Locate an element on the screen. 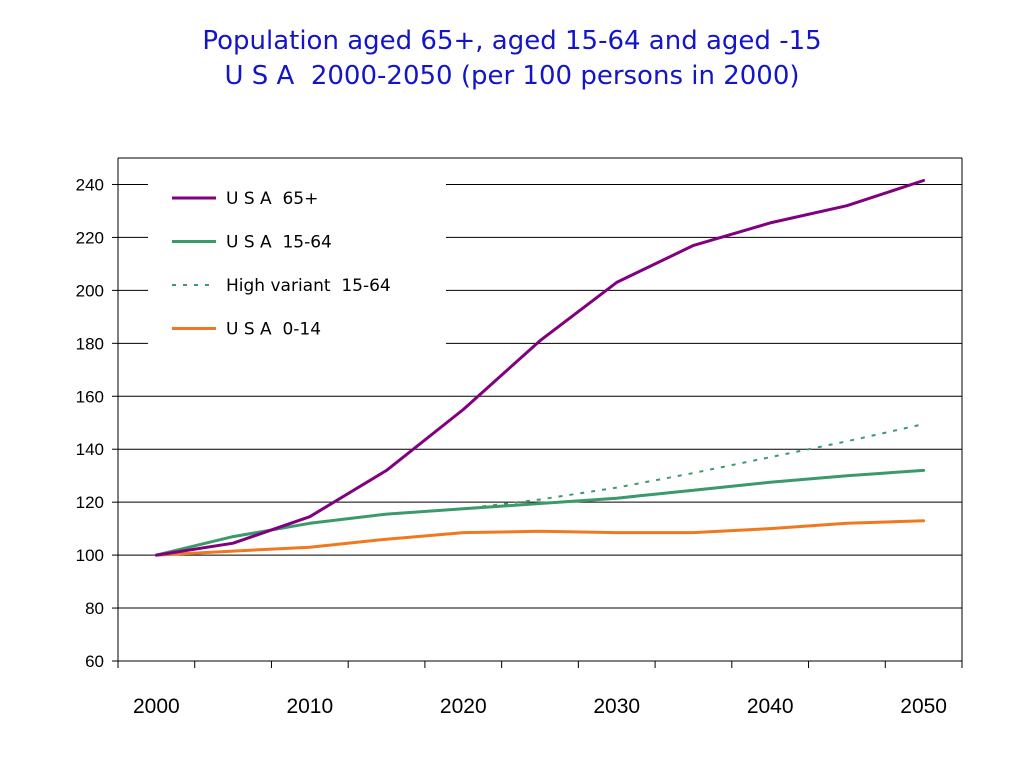  x-tick-label-2010: 2010 is located at coordinates (309, 706).